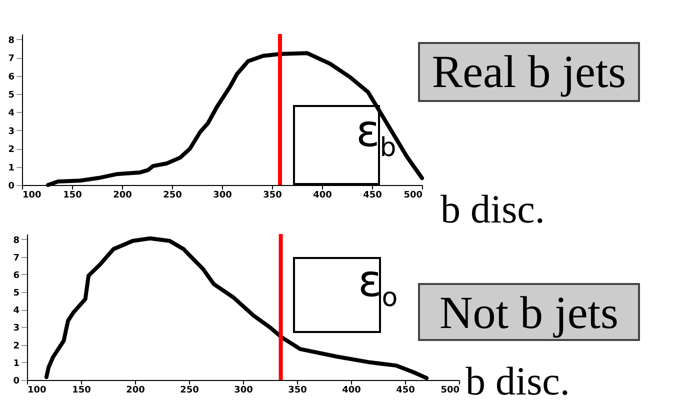 The height and width of the screenshot is (408, 693). What do you see at coordinates (529, 72) in the screenshot?
I see `text: Real b jets` at bounding box center [529, 72].